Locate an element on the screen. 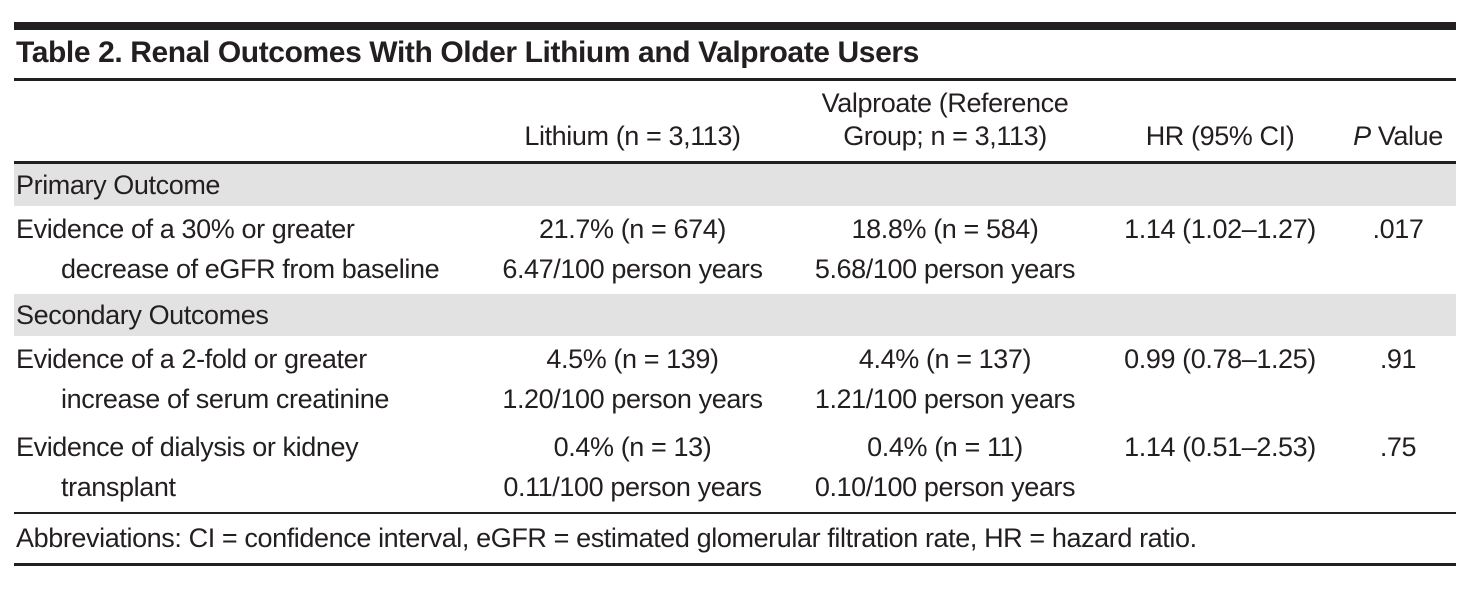 The height and width of the screenshot is (610, 1470). pvalue-cell: .91 is located at coordinates (1398, 359).